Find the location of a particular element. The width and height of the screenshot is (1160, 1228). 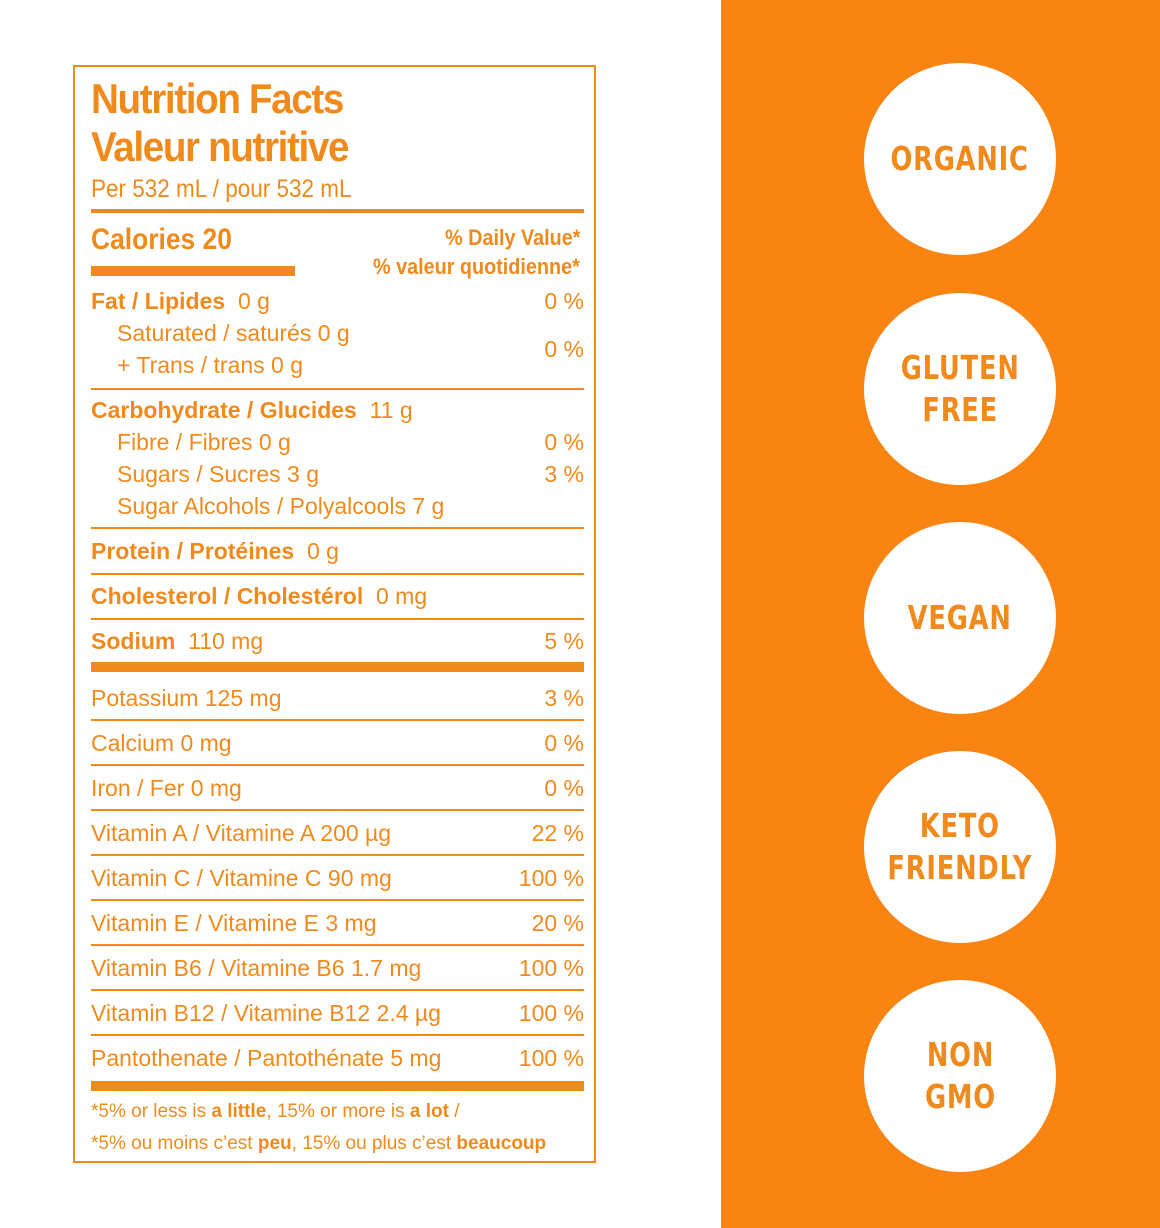

iron-name: Iron / Fer 0 mg is located at coordinates (166, 788).